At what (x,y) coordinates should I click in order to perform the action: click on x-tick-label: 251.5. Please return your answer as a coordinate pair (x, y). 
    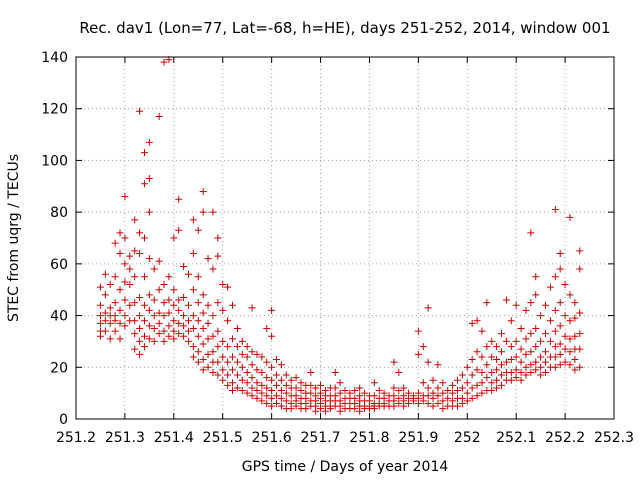
    Looking at the image, I should click on (223, 438).